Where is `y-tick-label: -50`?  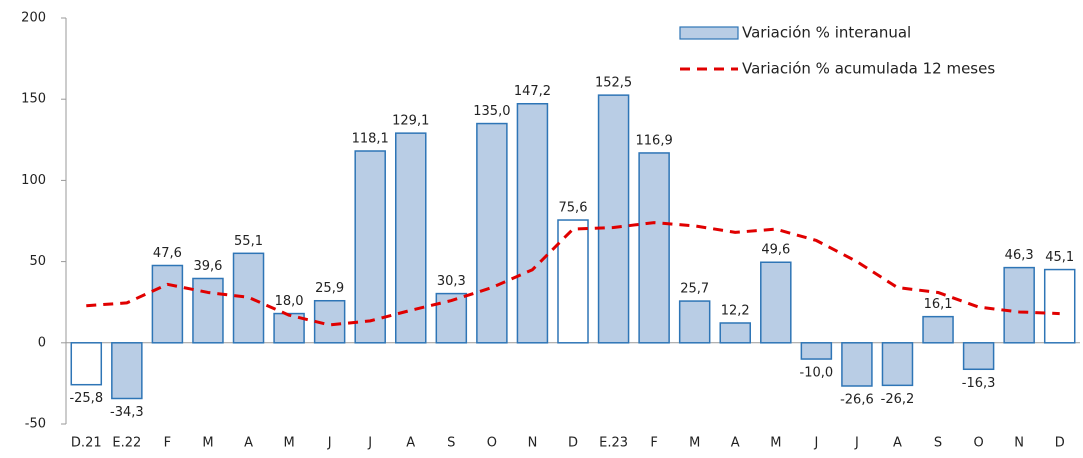 y-tick-label: -50 is located at coordinates (35, 424).